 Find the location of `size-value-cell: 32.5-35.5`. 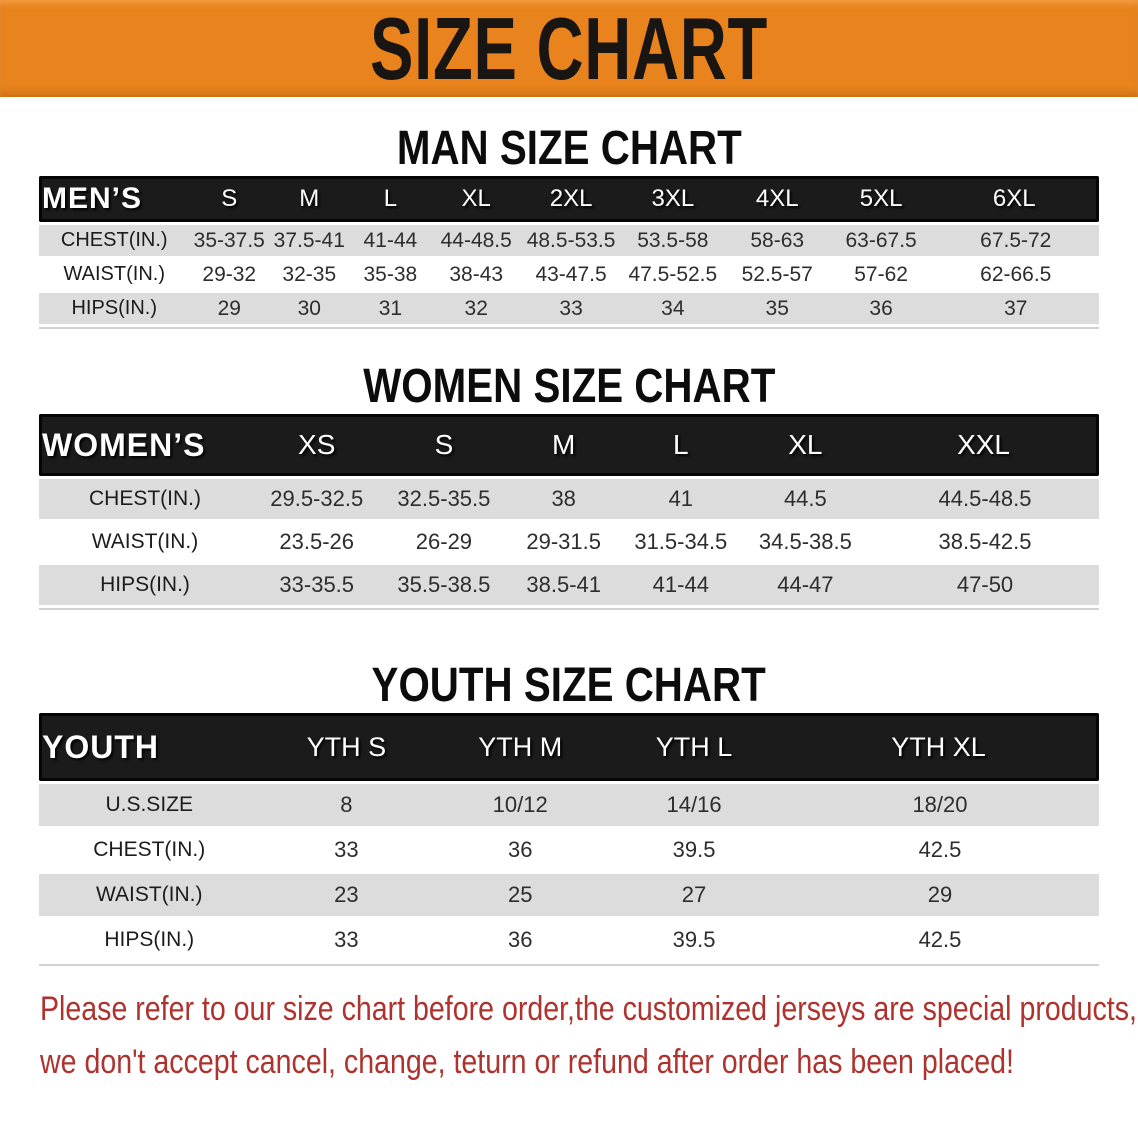

size-value-cell: 32.5-35.5 is located at coordinates (444, 499).